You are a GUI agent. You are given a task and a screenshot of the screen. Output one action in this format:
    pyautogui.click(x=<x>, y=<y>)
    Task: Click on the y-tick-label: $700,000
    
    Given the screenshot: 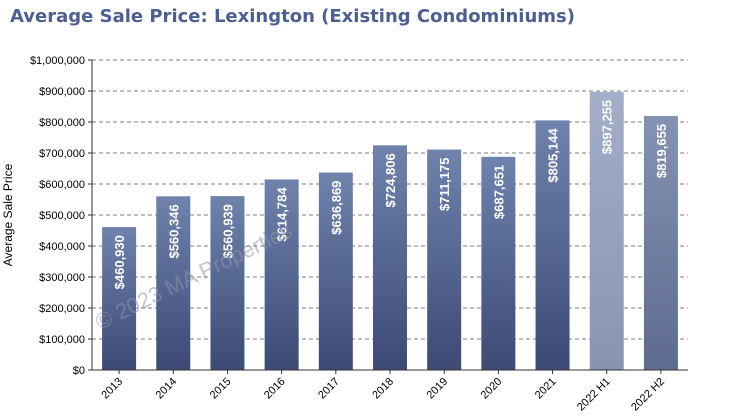 What is the action you would take?
    pyautogui.click(x=62, y=154)
    